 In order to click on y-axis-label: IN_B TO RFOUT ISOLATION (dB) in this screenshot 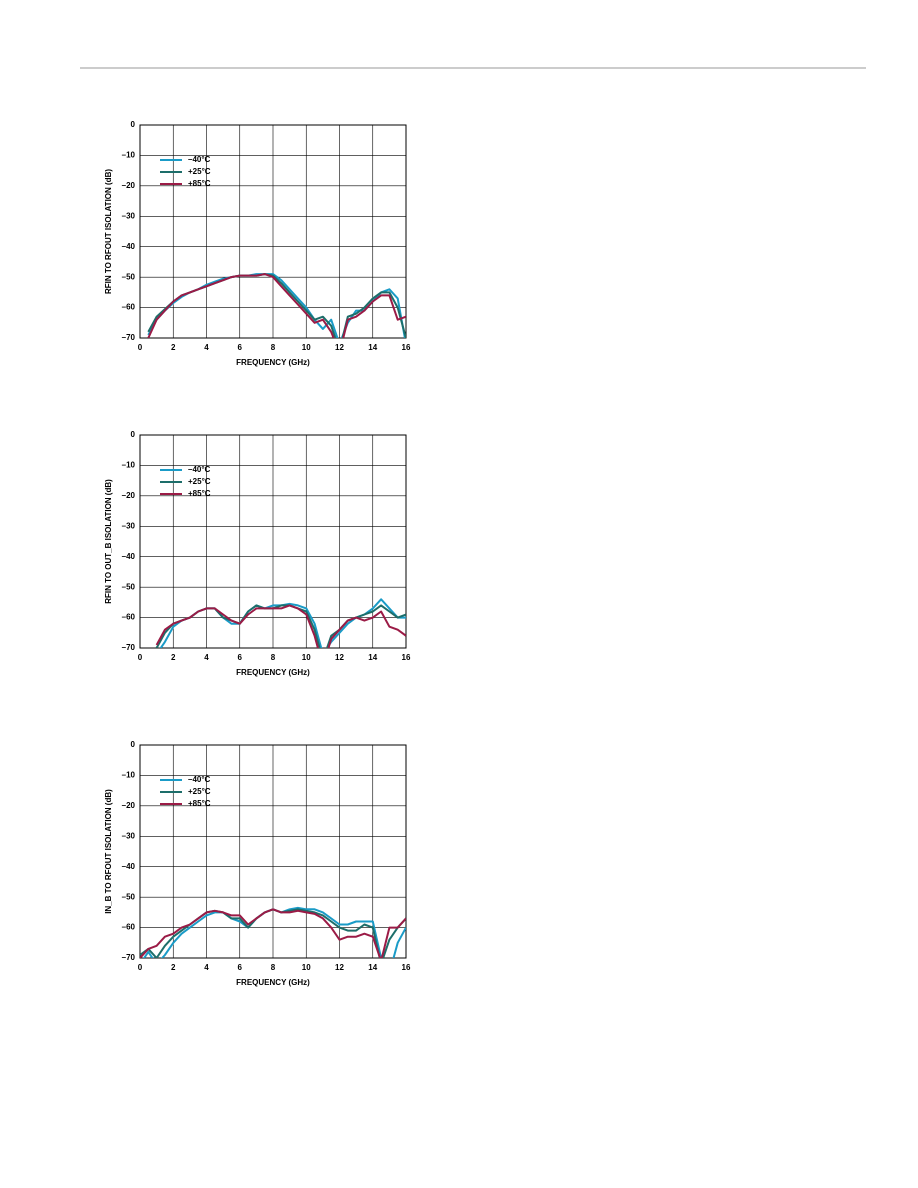, I will do `click(108, 851)`.